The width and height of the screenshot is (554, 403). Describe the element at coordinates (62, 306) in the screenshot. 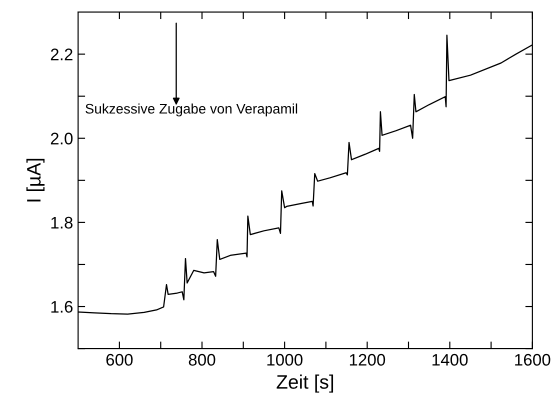

I see `y-tick-label: 1.6` at that location.